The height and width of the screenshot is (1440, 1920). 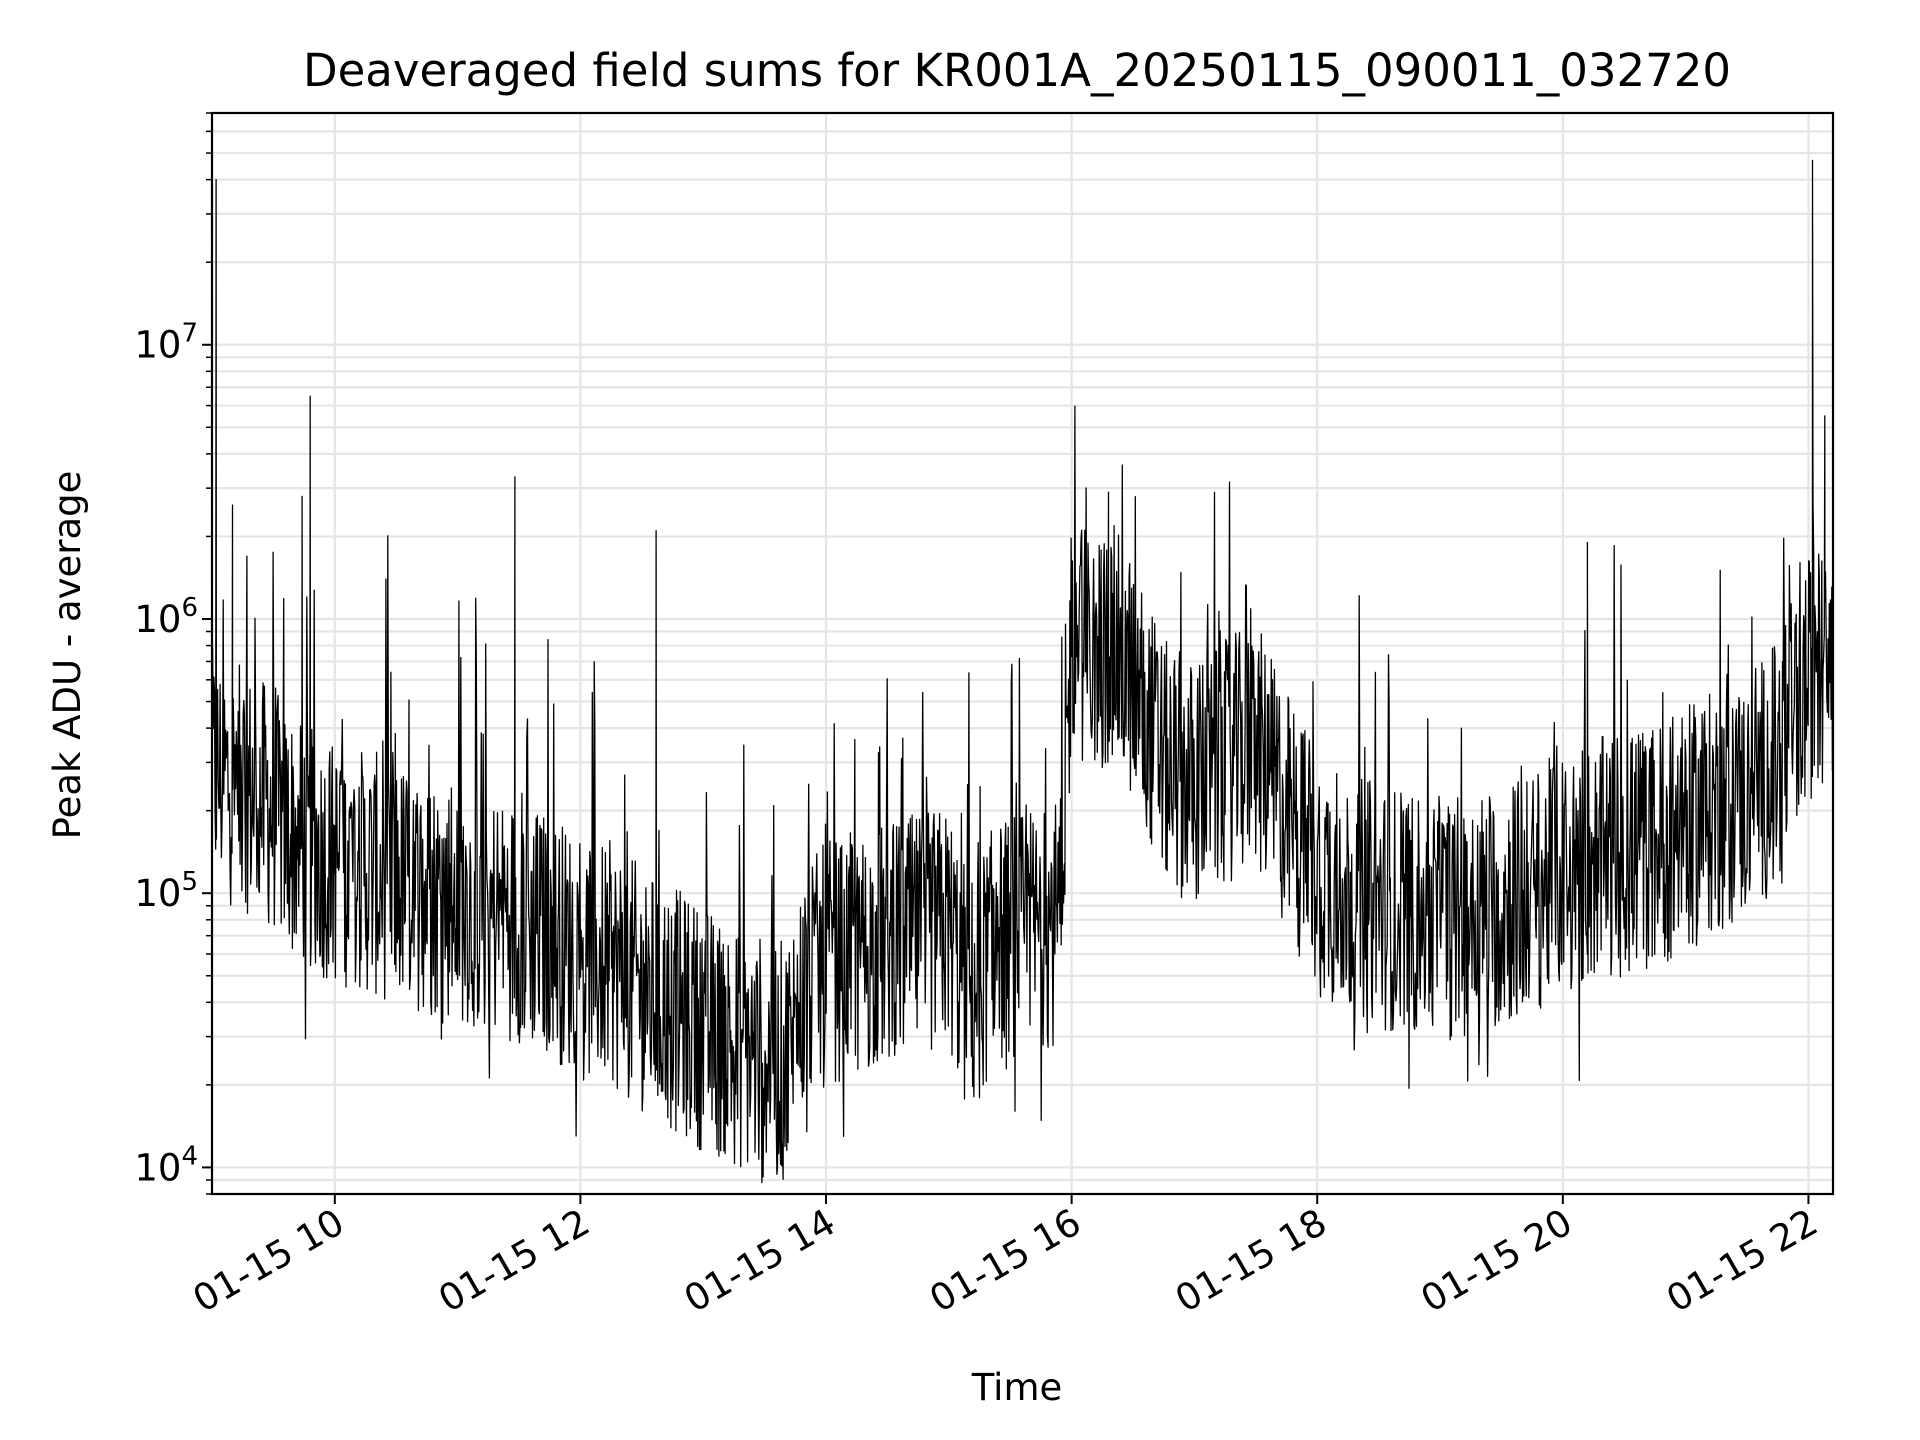 I want to click on y-tick-label: 106, so click(x=166, y=617).